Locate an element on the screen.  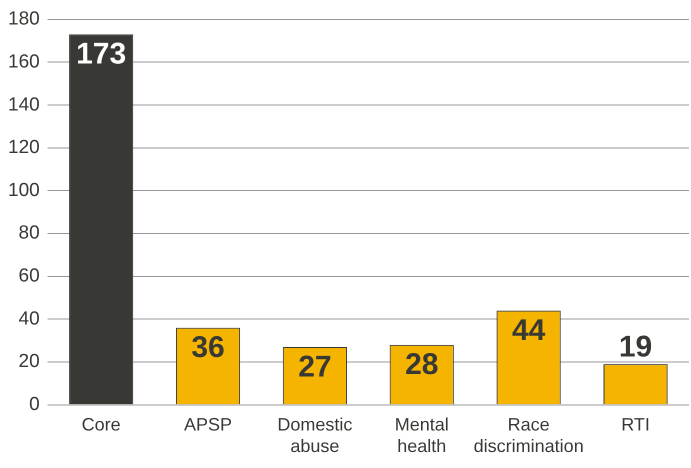
y-tick-label: 160 is located at coordinates (24, 61).